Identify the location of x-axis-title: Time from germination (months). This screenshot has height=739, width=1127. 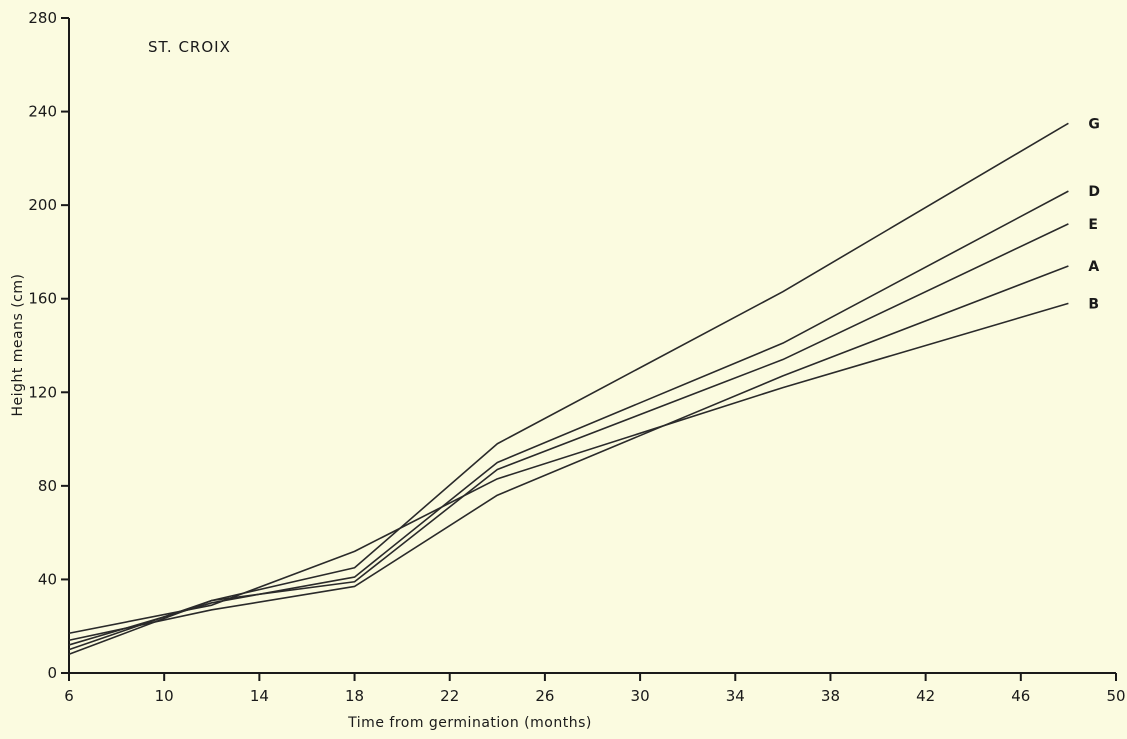
(469, 723).